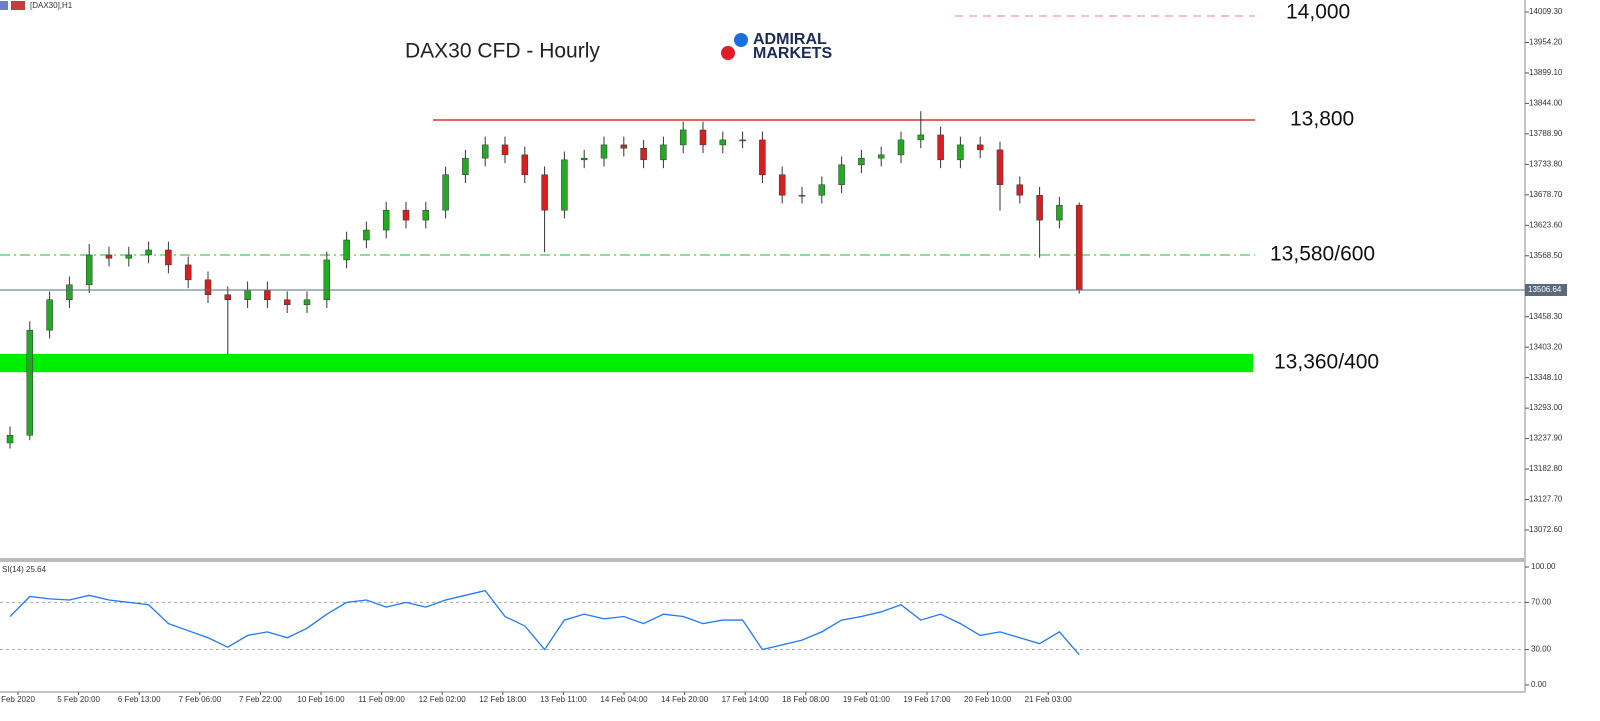  Describe the element at coordinates (1546, 255) in the screenshot. I see `y-tick-label: 13568.50` at that location.